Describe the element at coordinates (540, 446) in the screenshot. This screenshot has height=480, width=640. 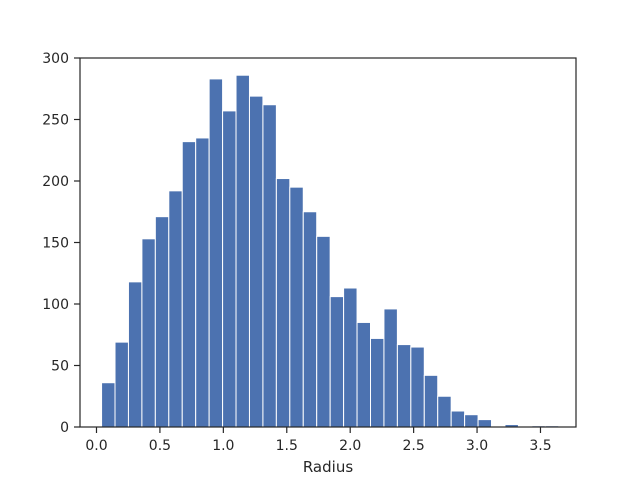
I see `x-tick-label: 3.5` at that location.